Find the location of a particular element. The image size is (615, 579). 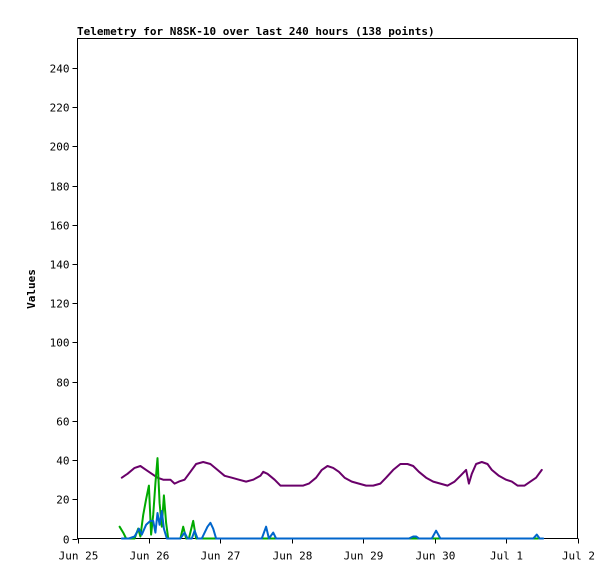

x-tick-label: Jul 2 is located at coordinates (578, 556).